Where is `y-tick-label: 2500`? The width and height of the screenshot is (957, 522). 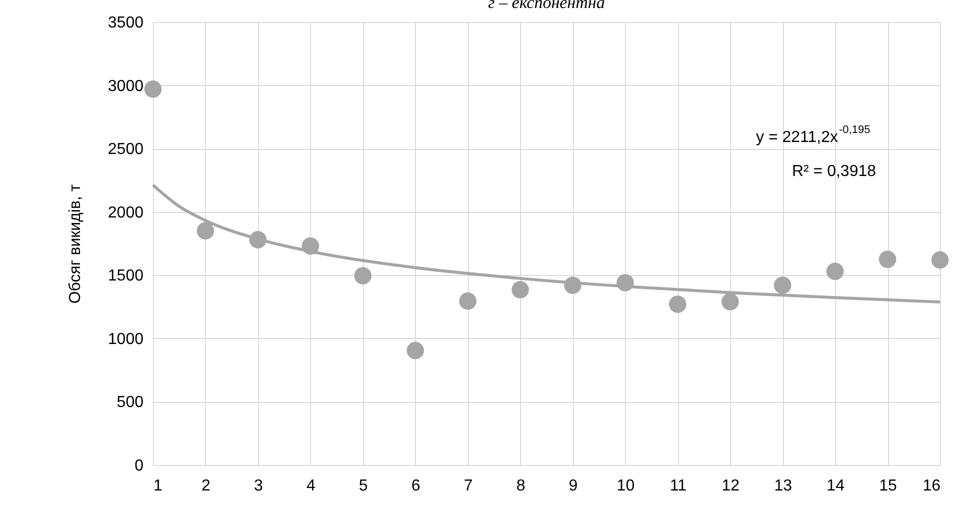
y-tick-label: 2500 is located at coordinates (126, 149).